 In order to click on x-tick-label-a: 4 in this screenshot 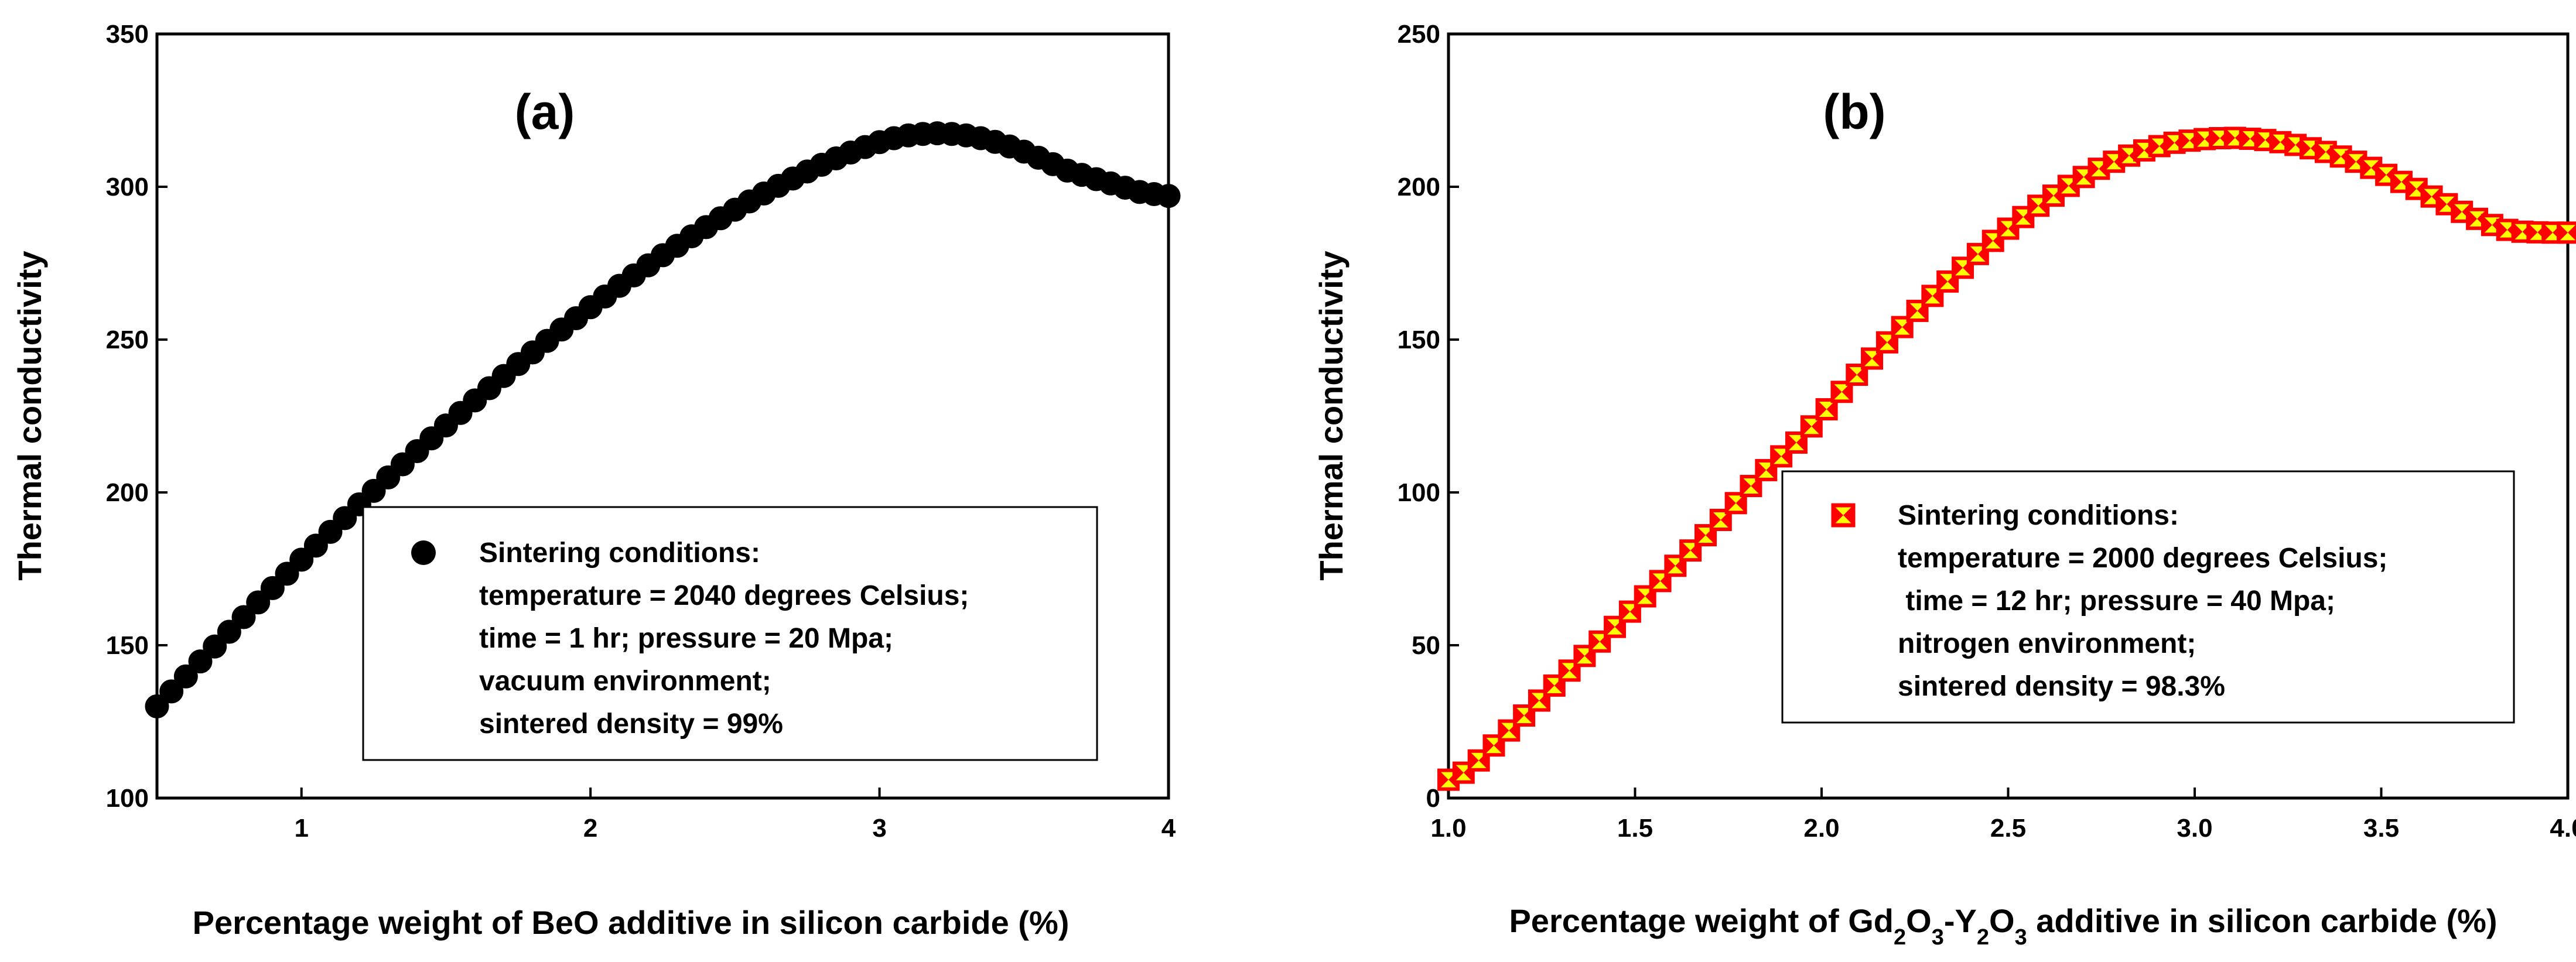, I will do `click(1169, 829)`.